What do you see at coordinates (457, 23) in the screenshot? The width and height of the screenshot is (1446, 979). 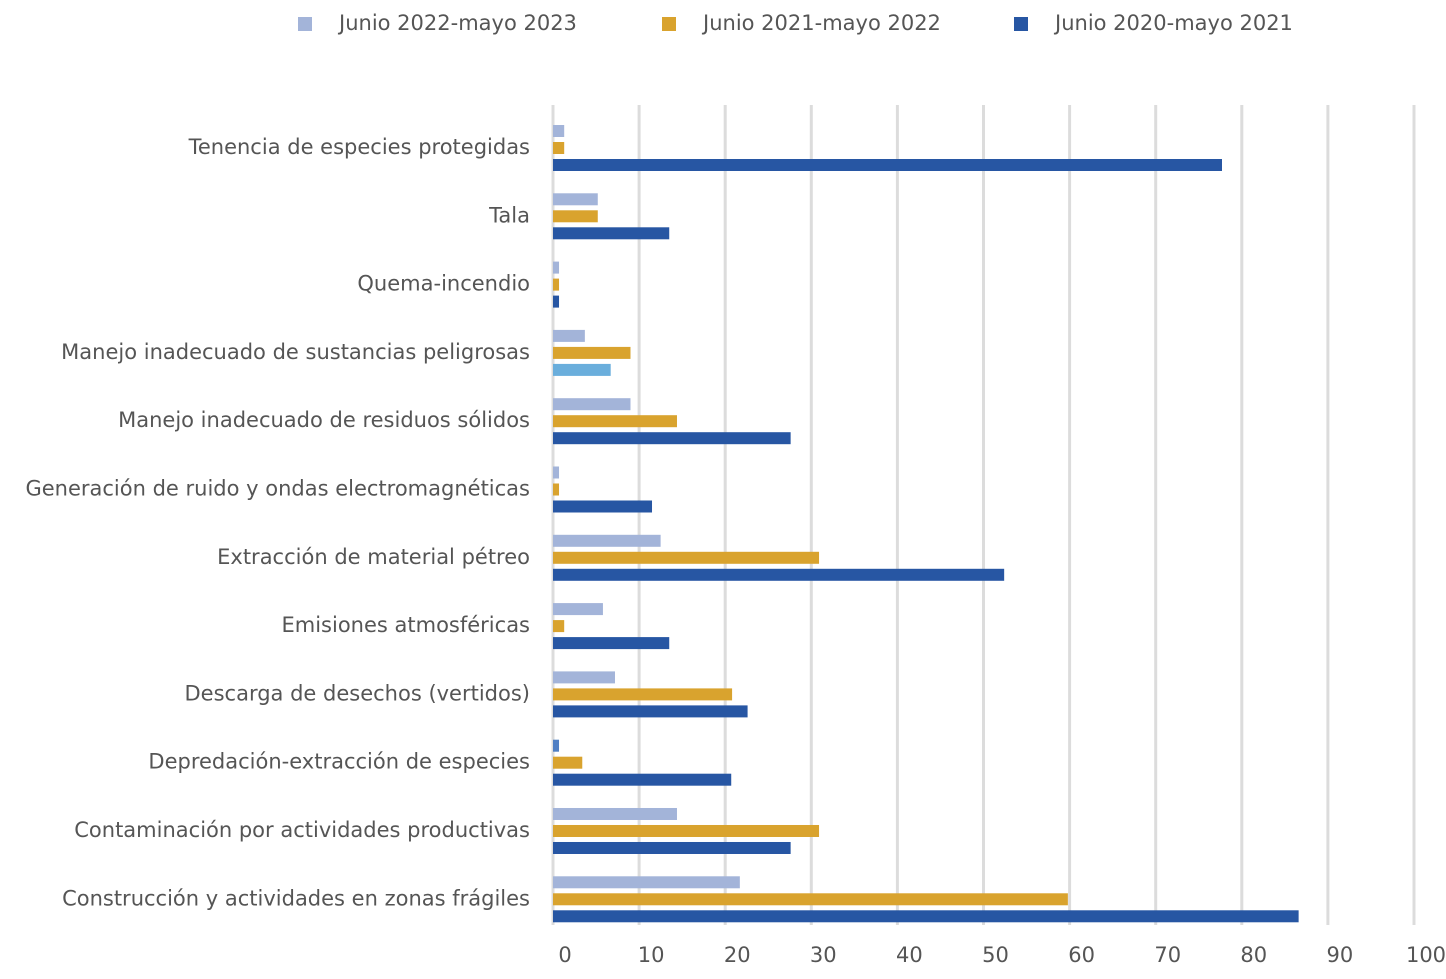 I see `legend-label: Junio 2022-mayo 2023` at bounding box center [457, 23].